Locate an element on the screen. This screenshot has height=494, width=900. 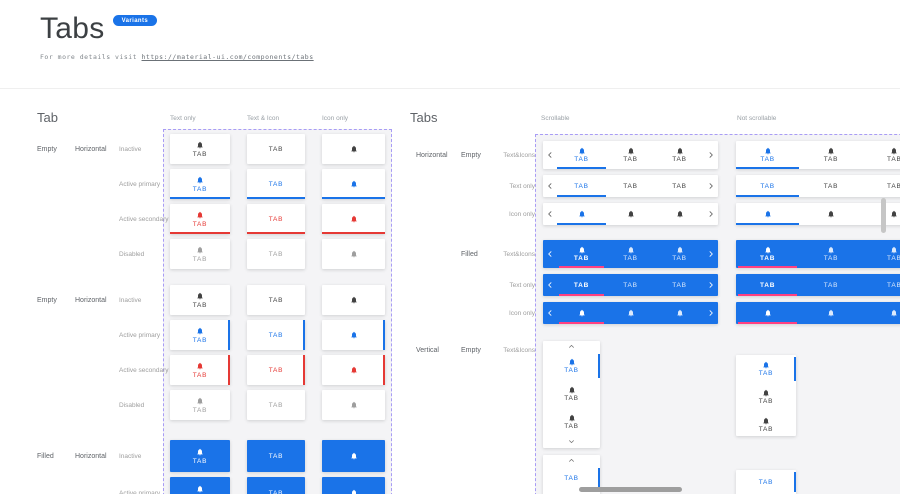
vertical-scrollbar is located at coordinates (883, 215).